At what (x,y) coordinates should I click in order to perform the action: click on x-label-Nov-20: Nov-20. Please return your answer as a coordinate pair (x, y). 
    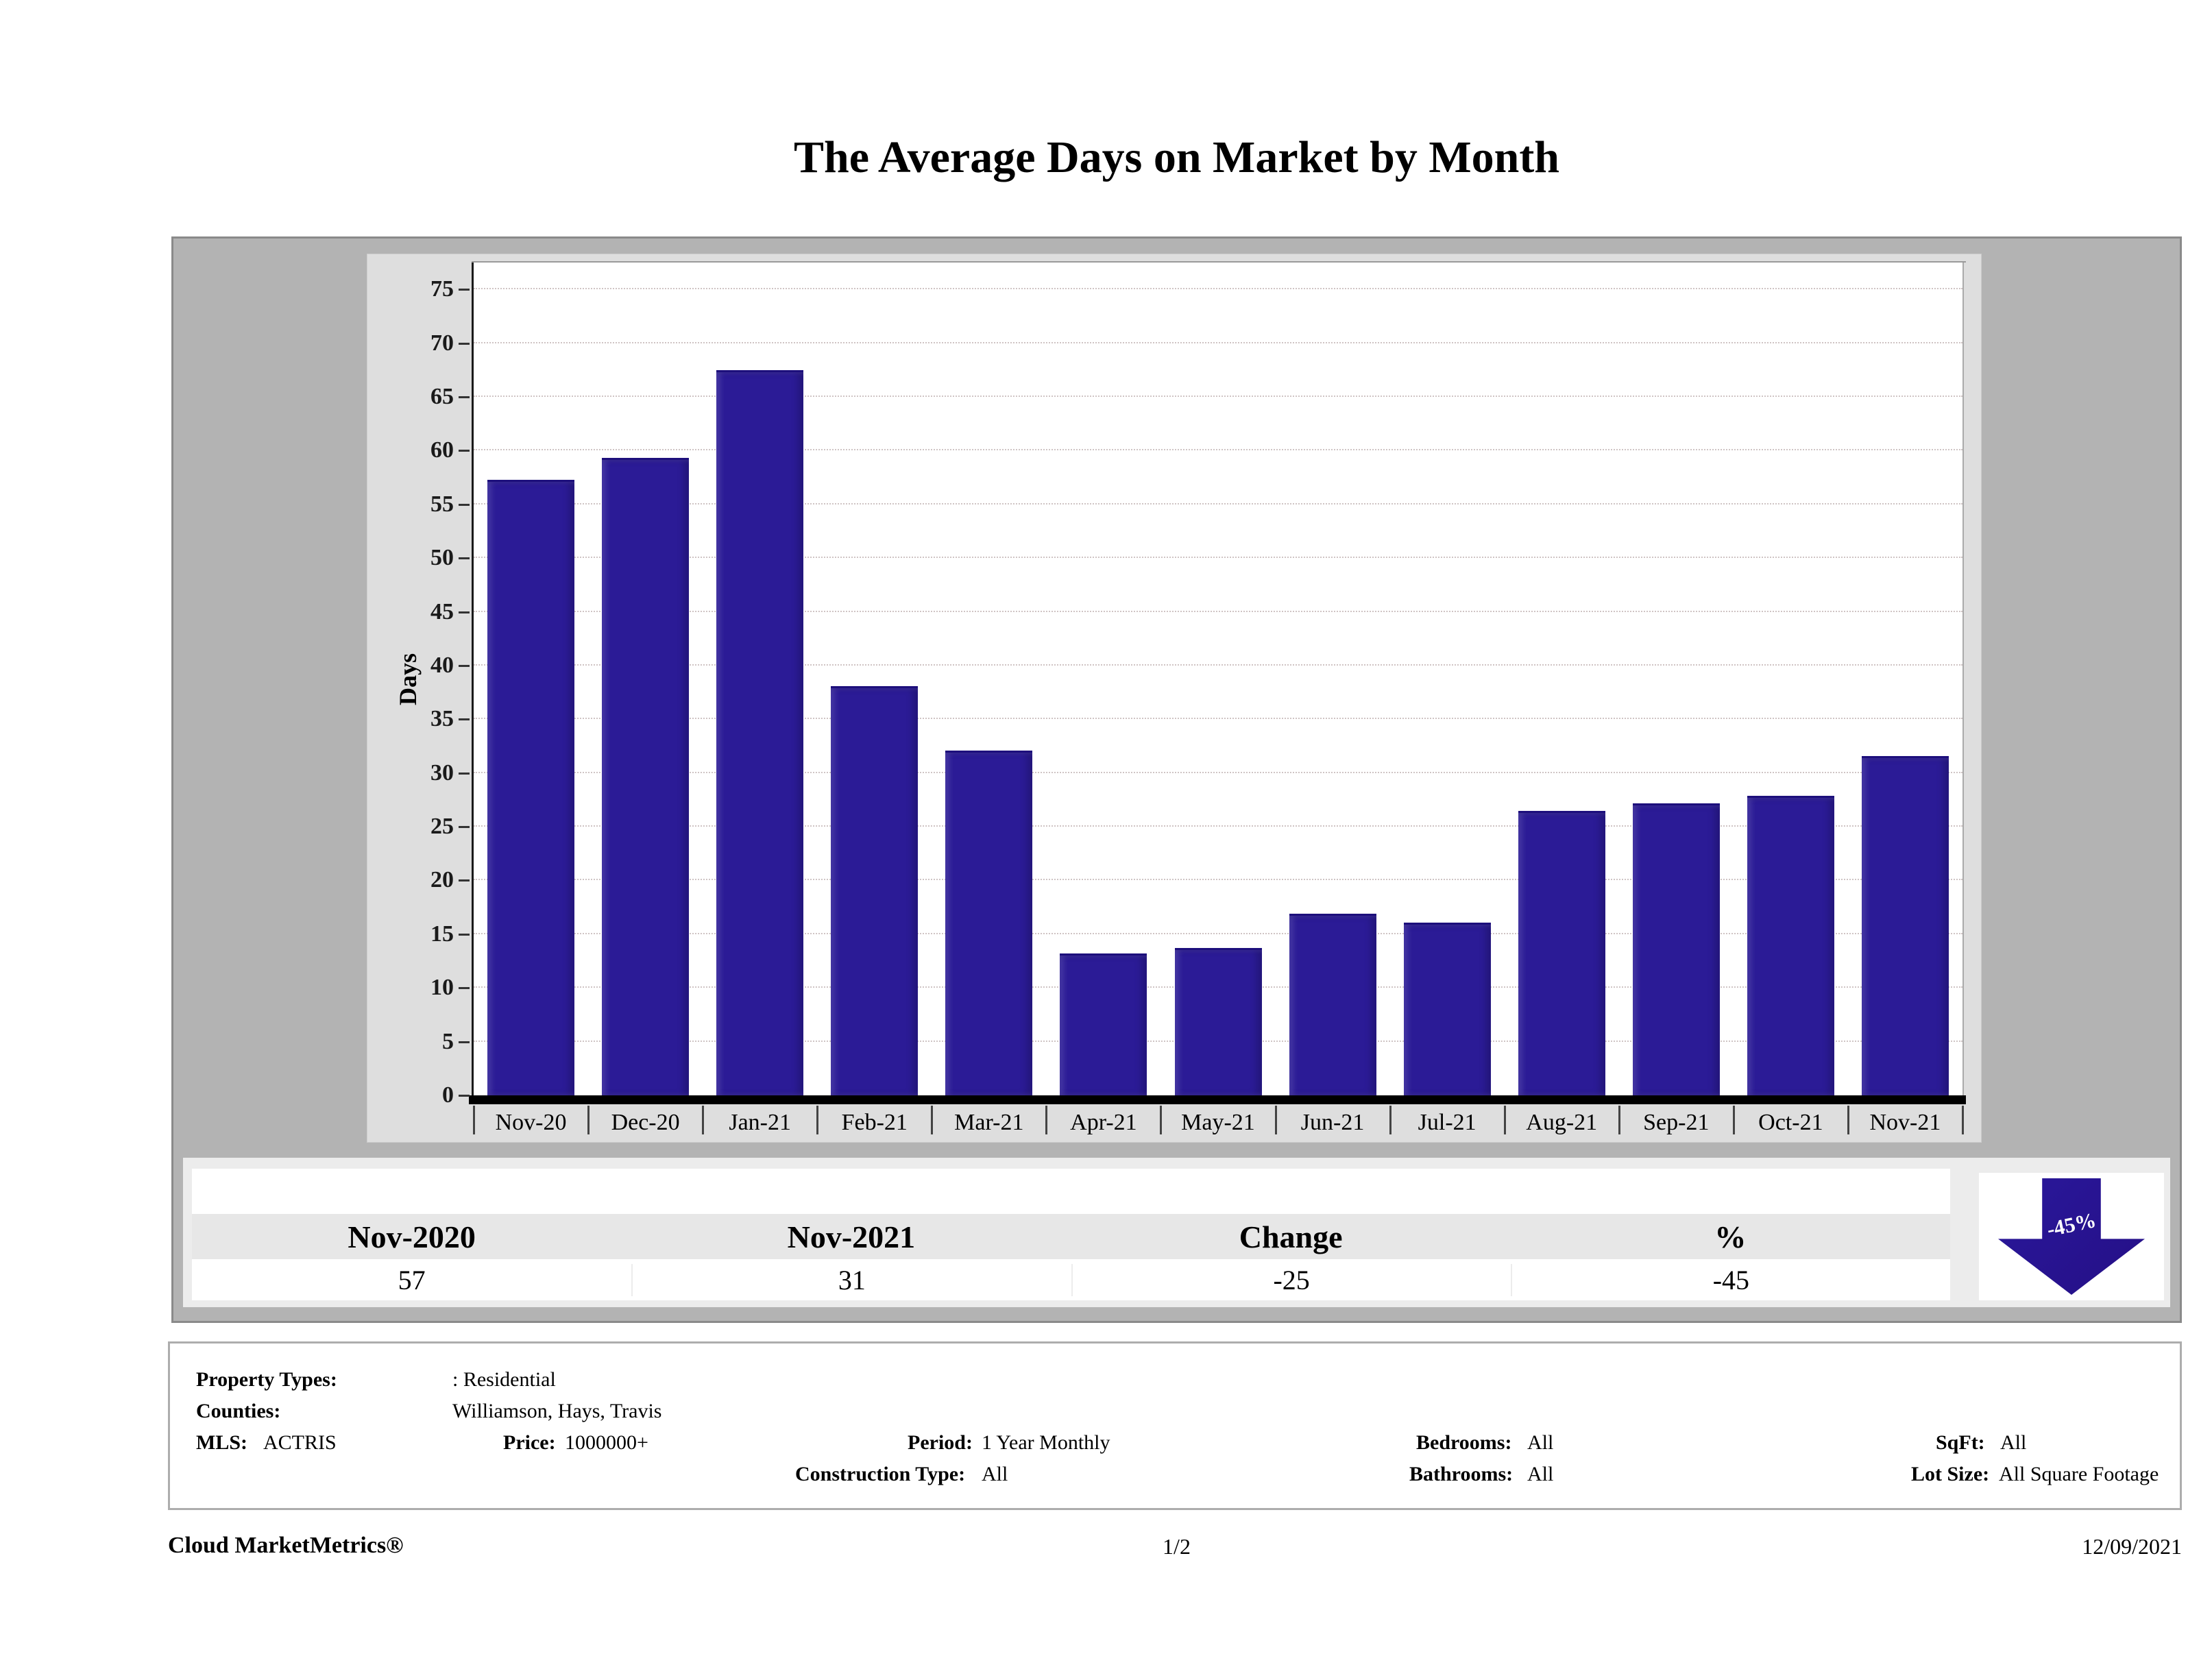
    Looking at the image, I should click on (531, 1122).